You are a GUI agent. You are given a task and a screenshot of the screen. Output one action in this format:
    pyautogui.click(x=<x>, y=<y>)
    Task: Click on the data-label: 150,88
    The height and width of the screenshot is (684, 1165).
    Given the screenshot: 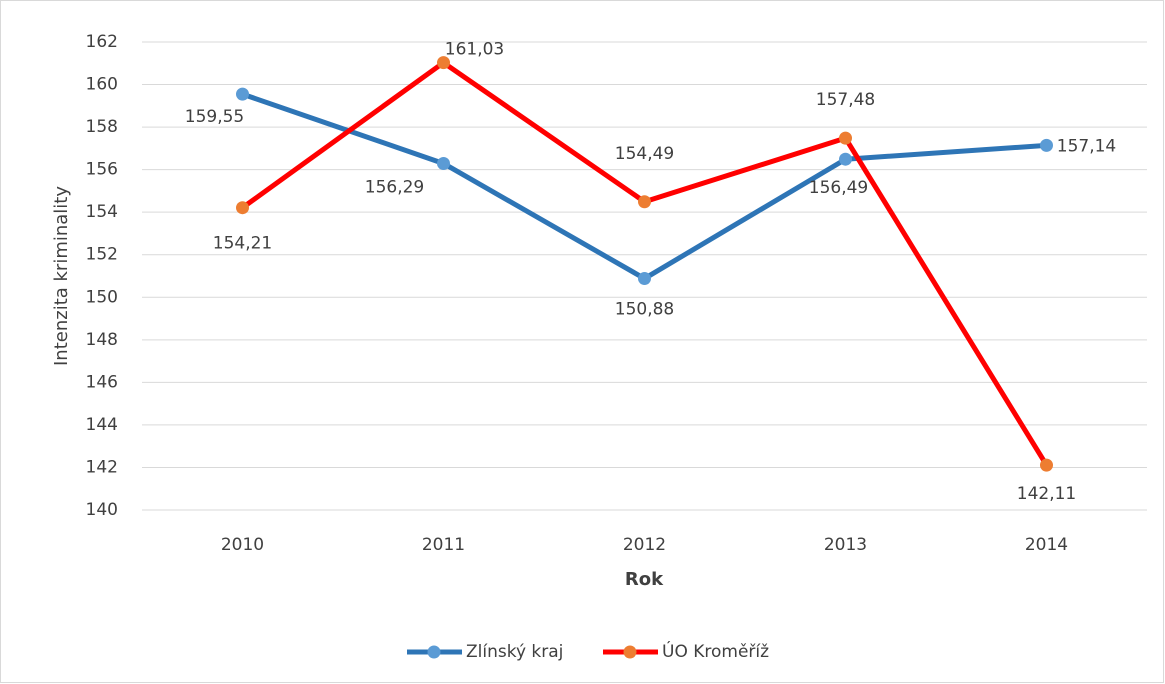 What is the action you would take?
    pyautogui.click(x=644, y=310)
    